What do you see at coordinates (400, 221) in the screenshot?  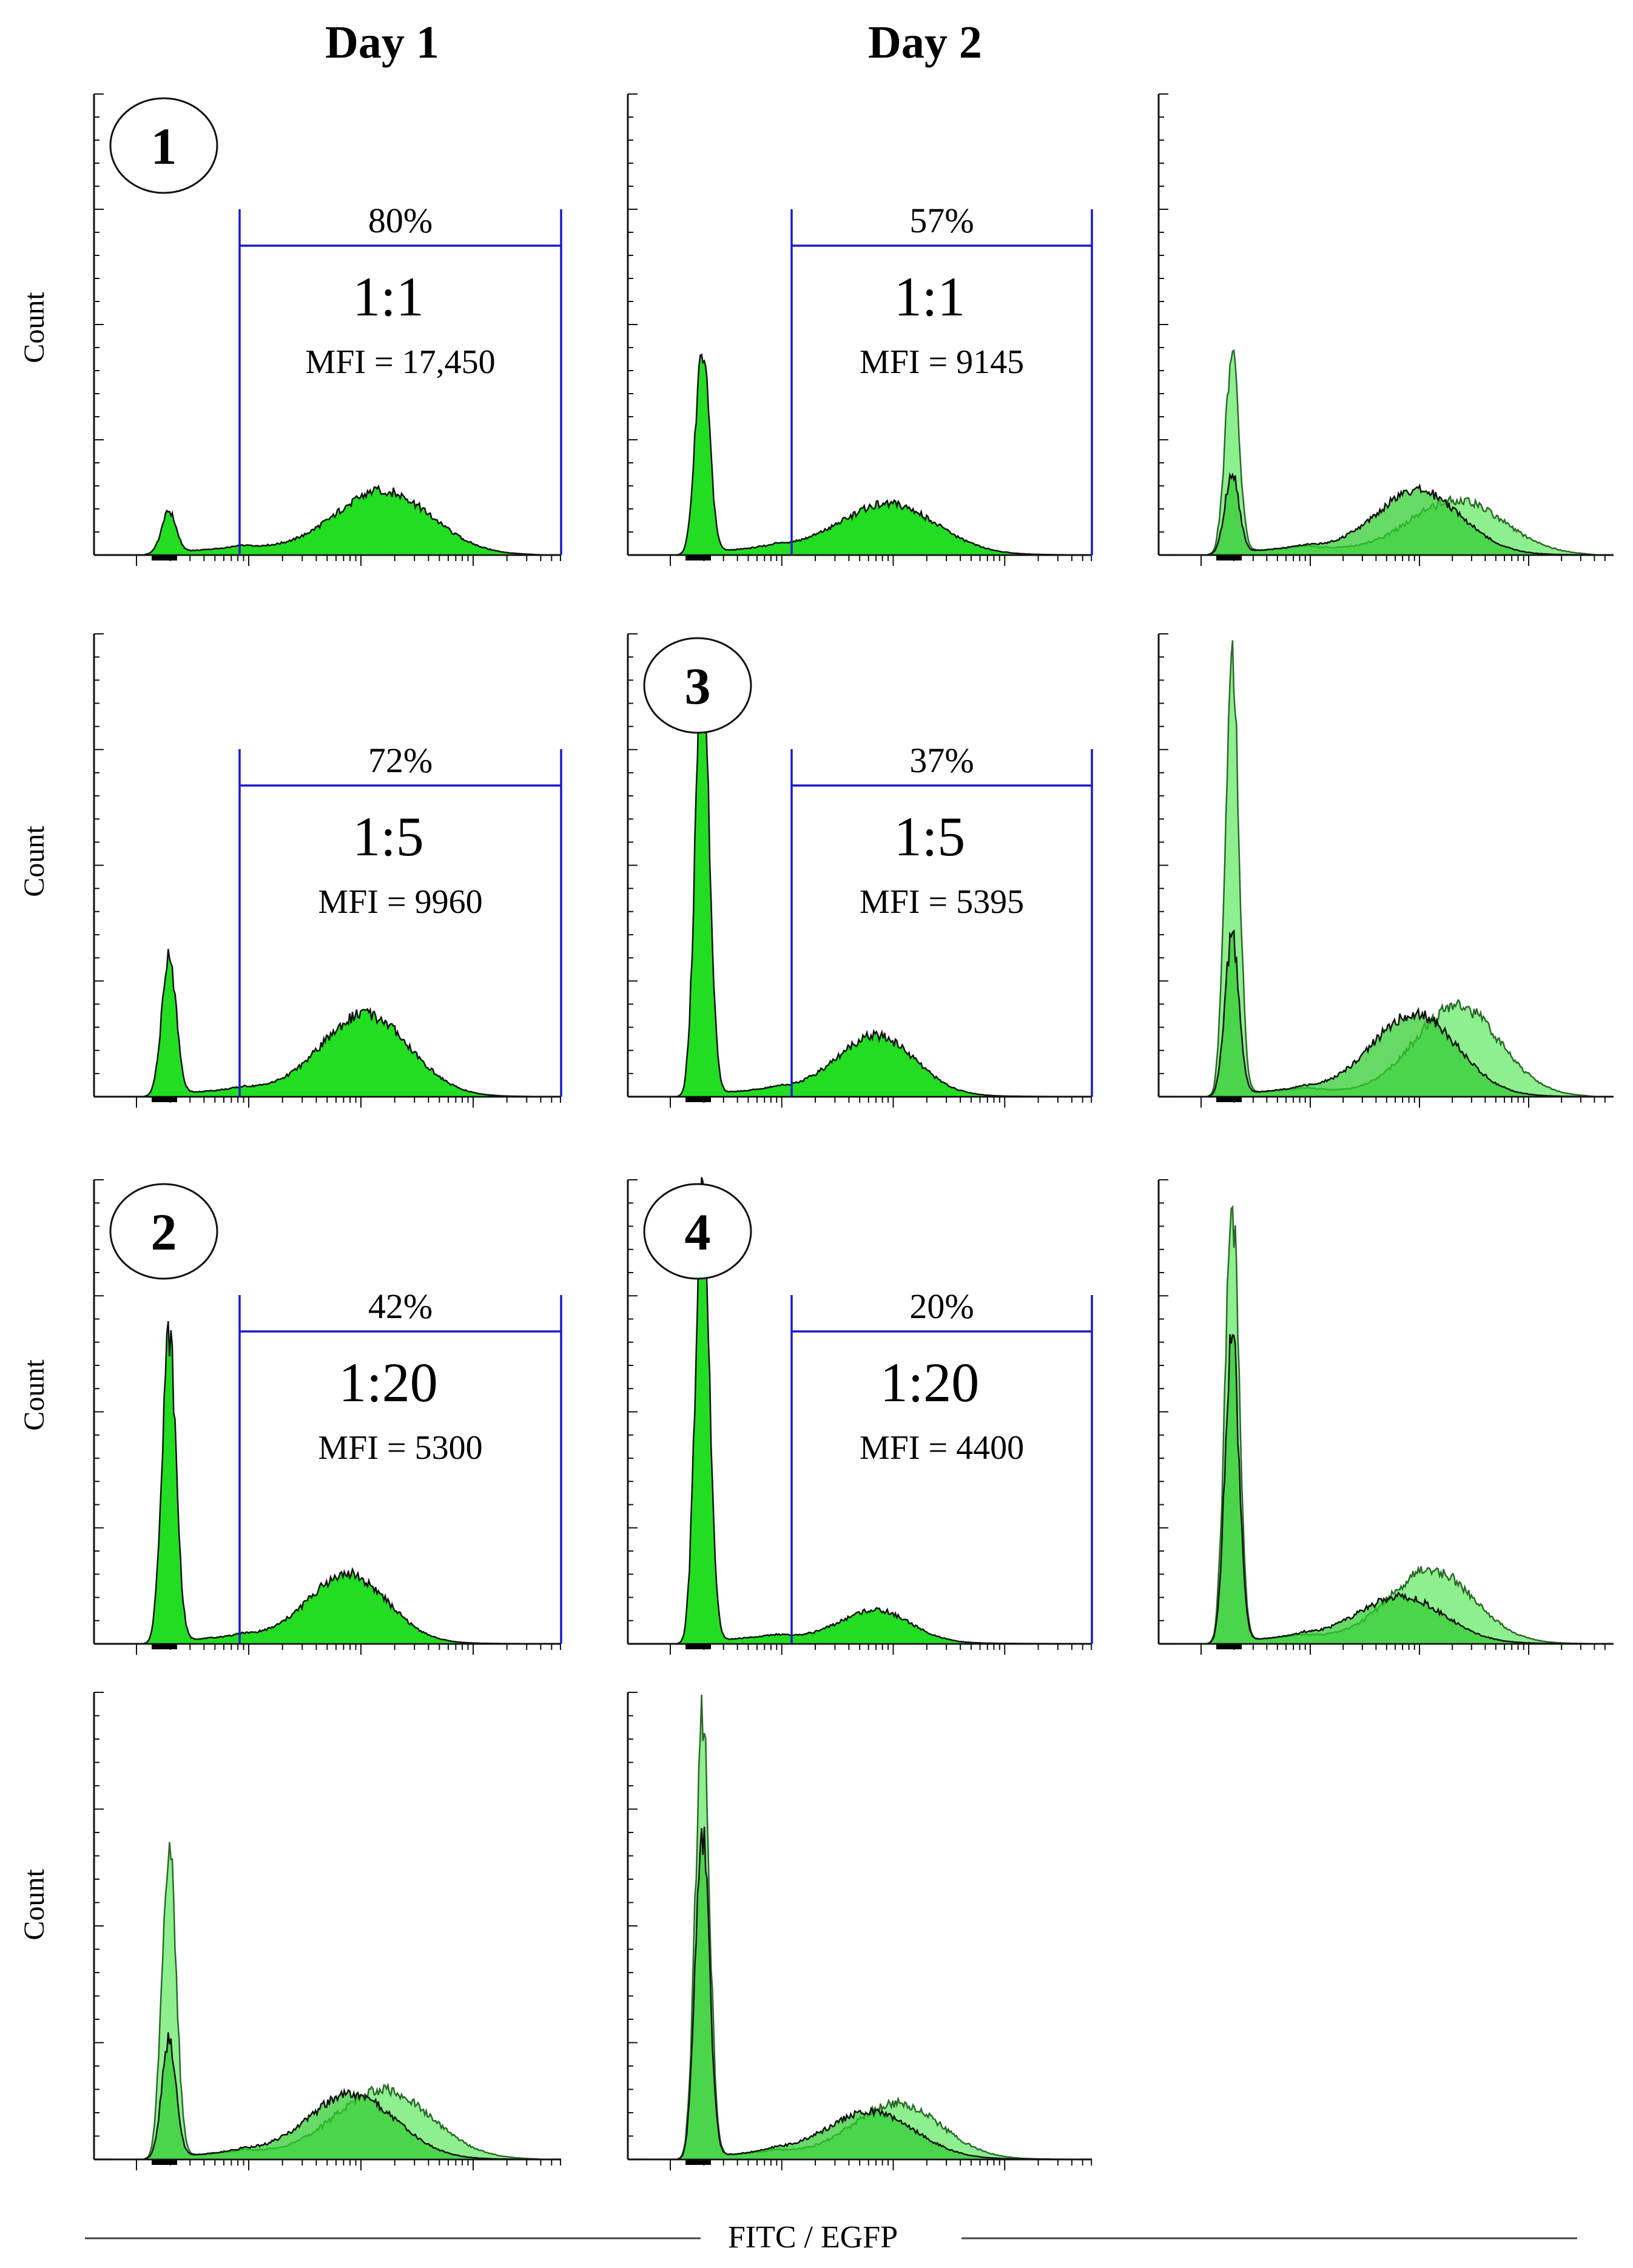 I see `gate-percent: 80%` at bounding box center [400, 221].